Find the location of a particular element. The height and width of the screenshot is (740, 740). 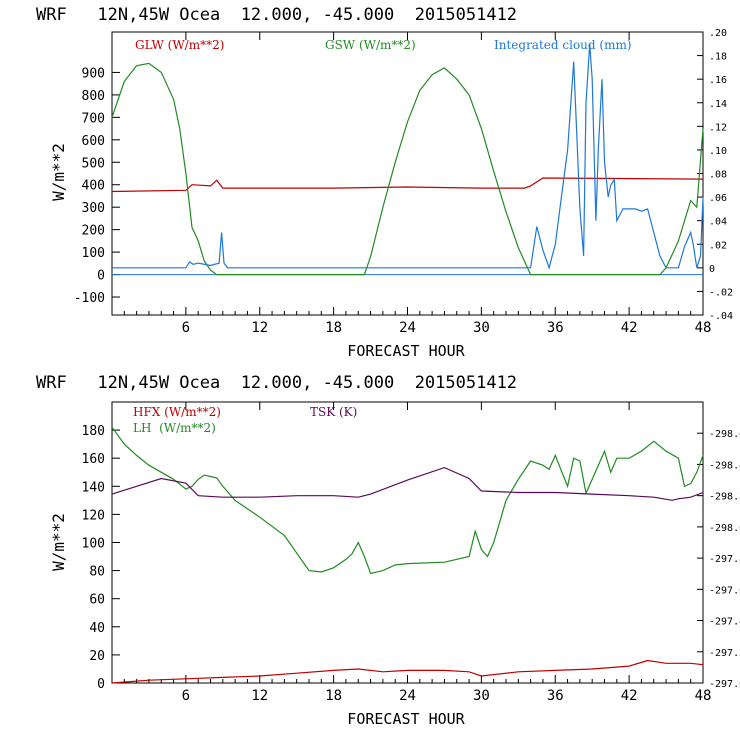

chart1-y2-tick-label: .12 is located at coordinates (718, 127).